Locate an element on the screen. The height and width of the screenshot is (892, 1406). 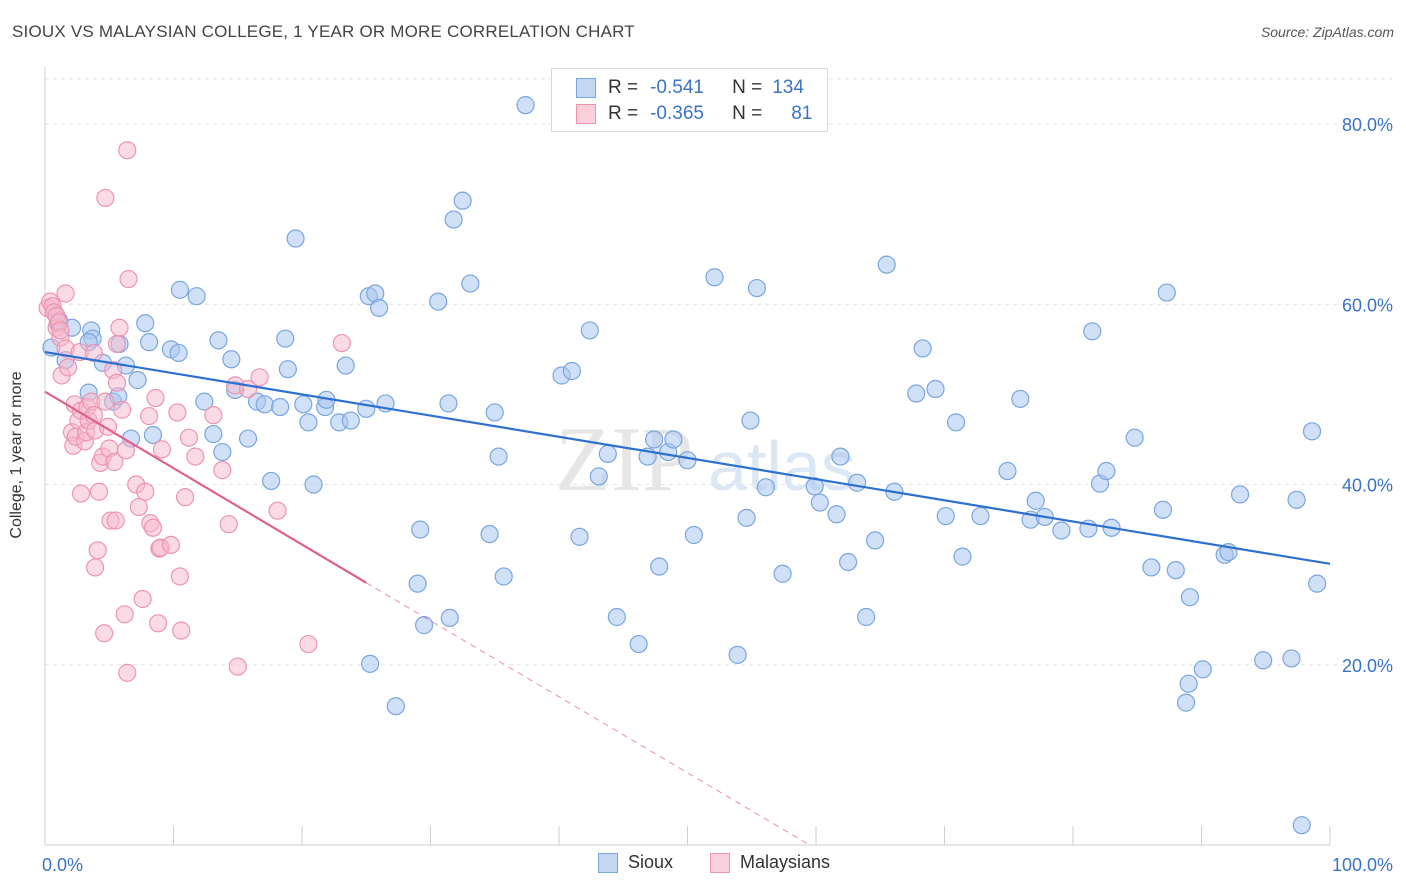
malaysians-trend-extension is located at coordinates (587, 714).